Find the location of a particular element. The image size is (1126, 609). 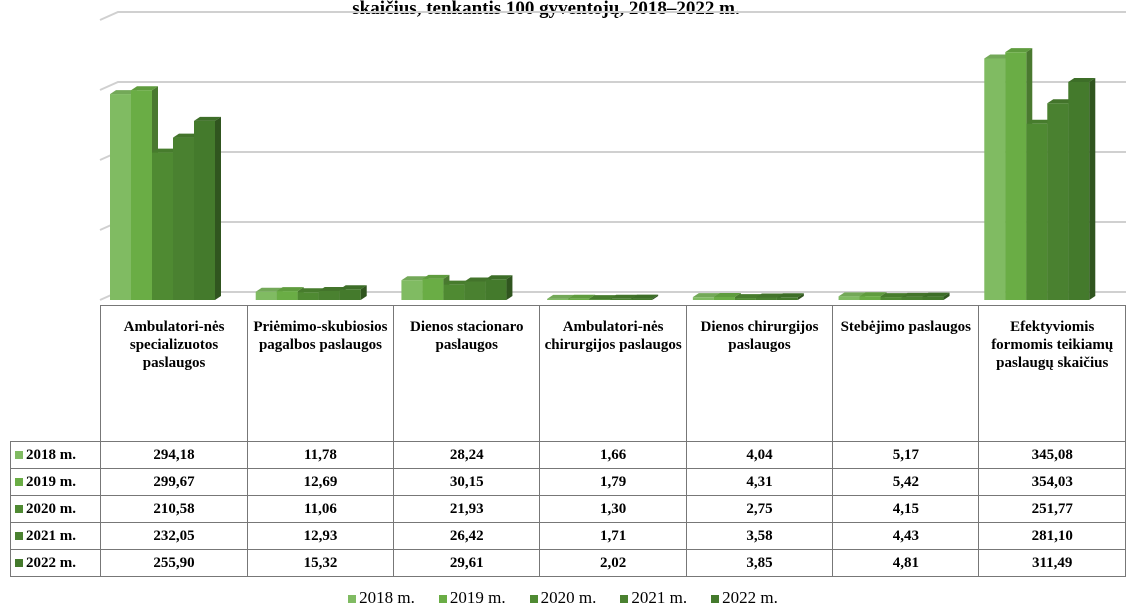

value-cell: 3,58 is located at coordinates (759, 536).